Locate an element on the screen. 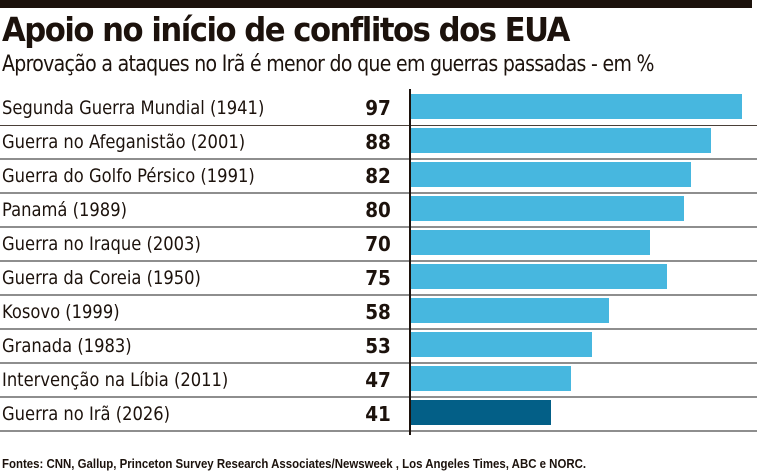  bar-row: Guerra no Afeganistão (2001) 88 is located at coordinates (378, 142).